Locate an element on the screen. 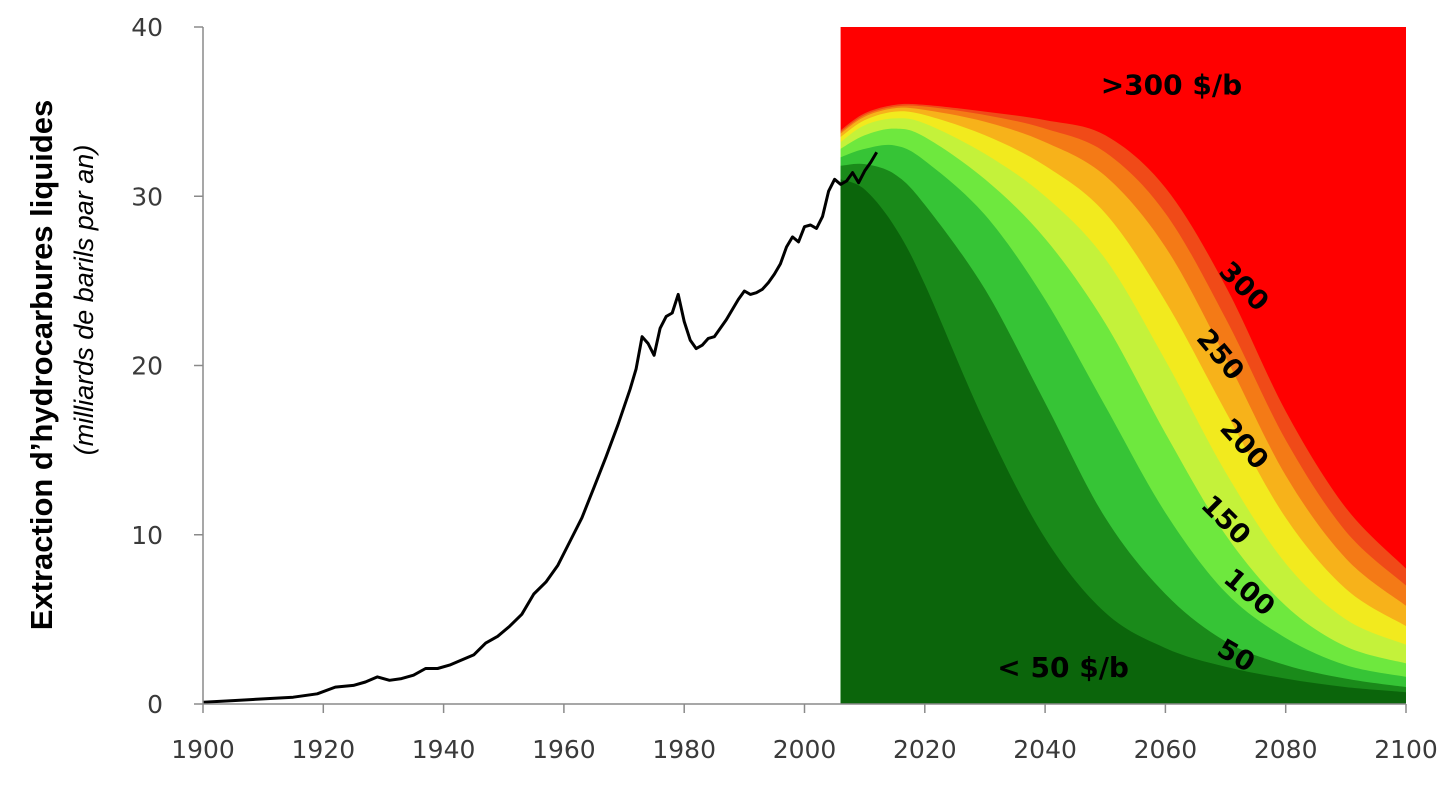 The height and width of the screenshot is (788, 1450). x-tick-label: 1960 is located at coordinates (564, 749).